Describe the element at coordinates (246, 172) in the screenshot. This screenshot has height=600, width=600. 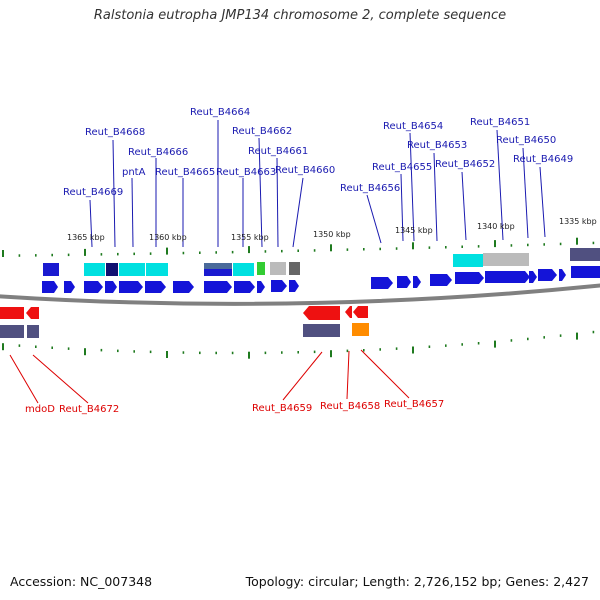
I see `gene-label-reut-b4663: Reut_B4663` at that location.